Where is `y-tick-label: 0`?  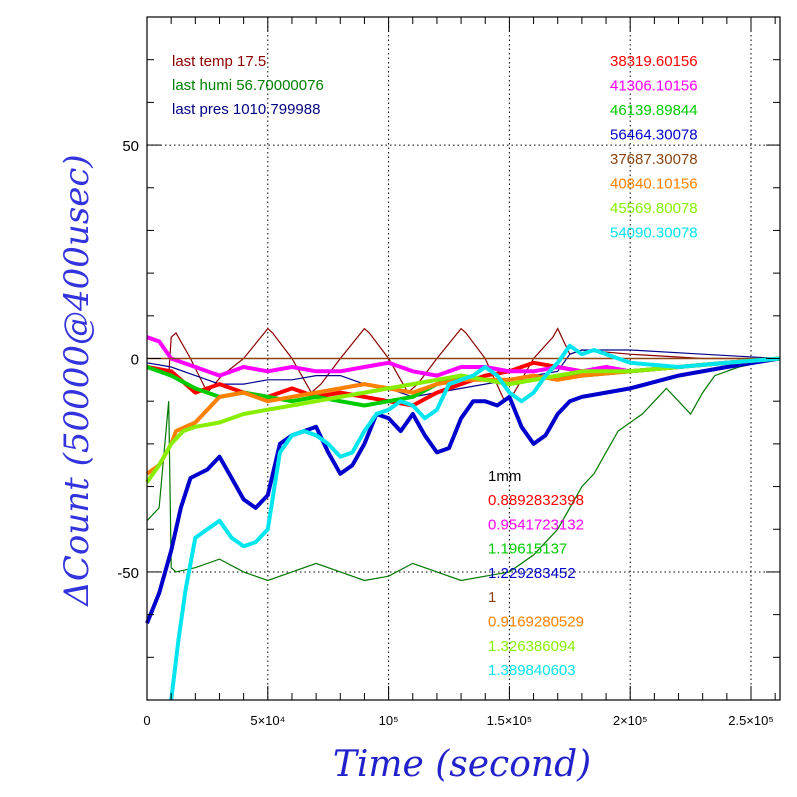 y-tick-label: 0 is located at coordinates (135, 360).